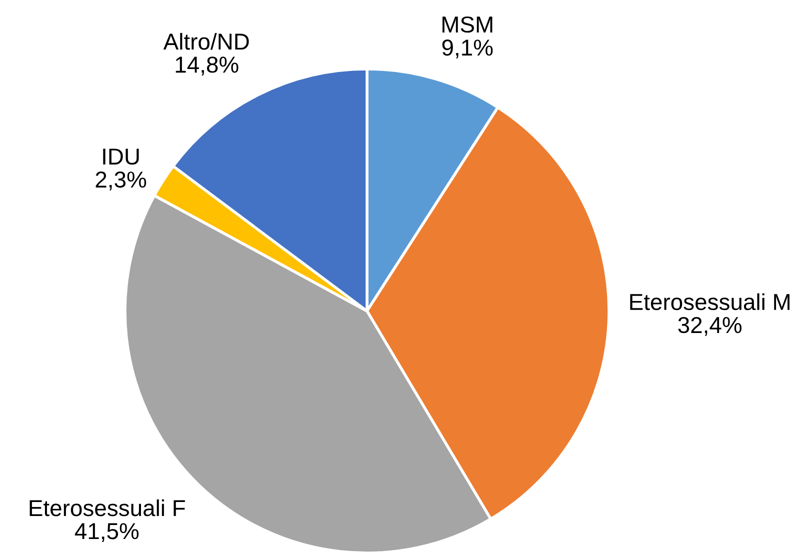  What do you see at coordinates (121, 156) in the screenshot?
I see `slice-label: IDU` at bounding box center [121, 156].